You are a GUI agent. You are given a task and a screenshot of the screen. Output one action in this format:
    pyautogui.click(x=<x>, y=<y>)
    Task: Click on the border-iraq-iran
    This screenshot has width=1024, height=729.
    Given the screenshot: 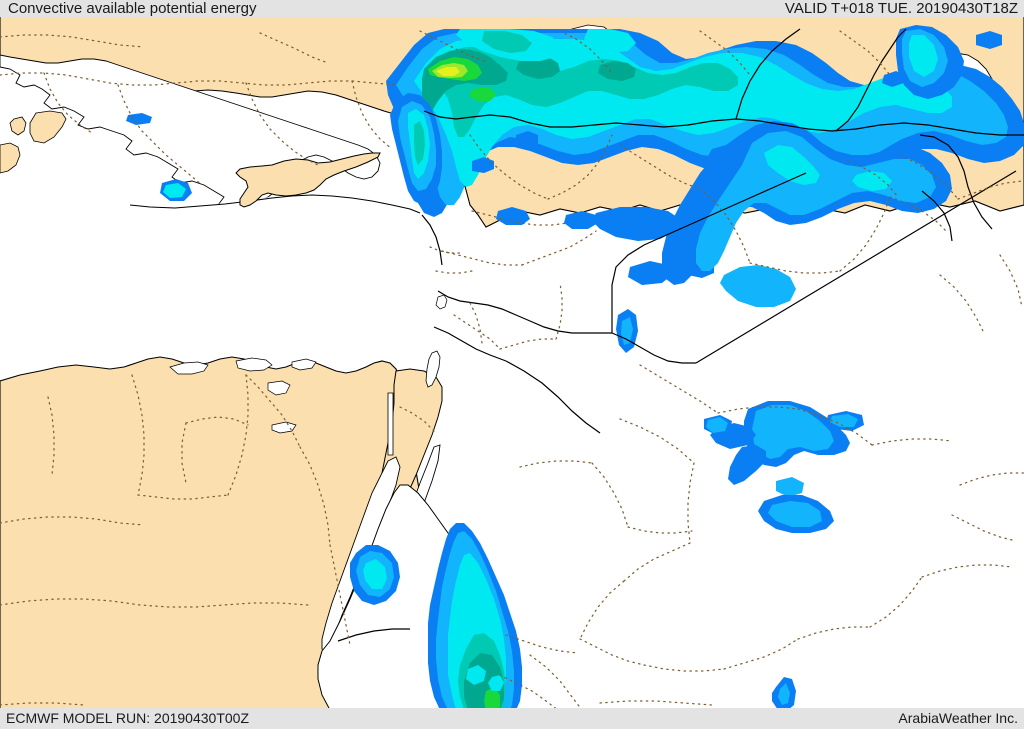 What is the action you would take?
    pyautogui.click(x=871, y=80)
    